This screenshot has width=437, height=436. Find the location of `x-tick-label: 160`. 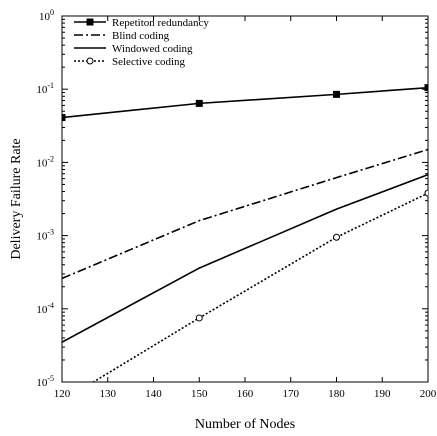

x-tick-label: 160 is located at coordinates (245, 394).